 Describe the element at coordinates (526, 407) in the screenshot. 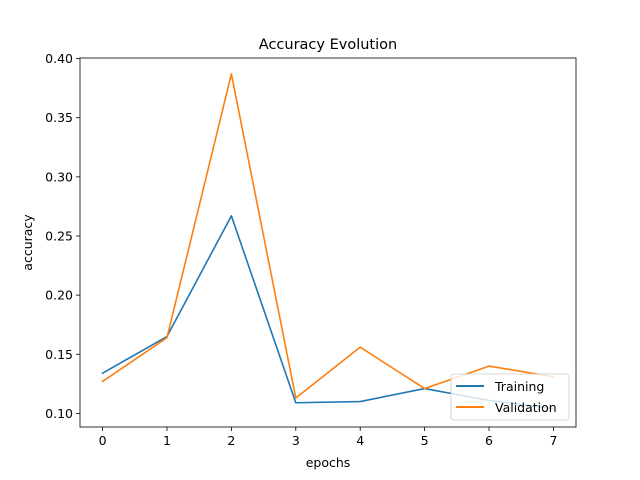

I see `legend-label-validation: Validation` at that location.